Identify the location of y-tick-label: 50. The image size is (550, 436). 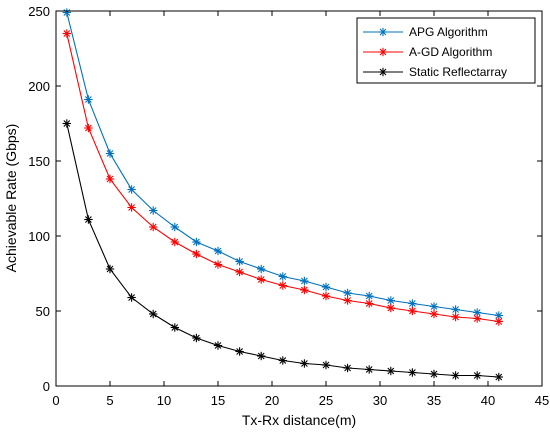
(43, 311).